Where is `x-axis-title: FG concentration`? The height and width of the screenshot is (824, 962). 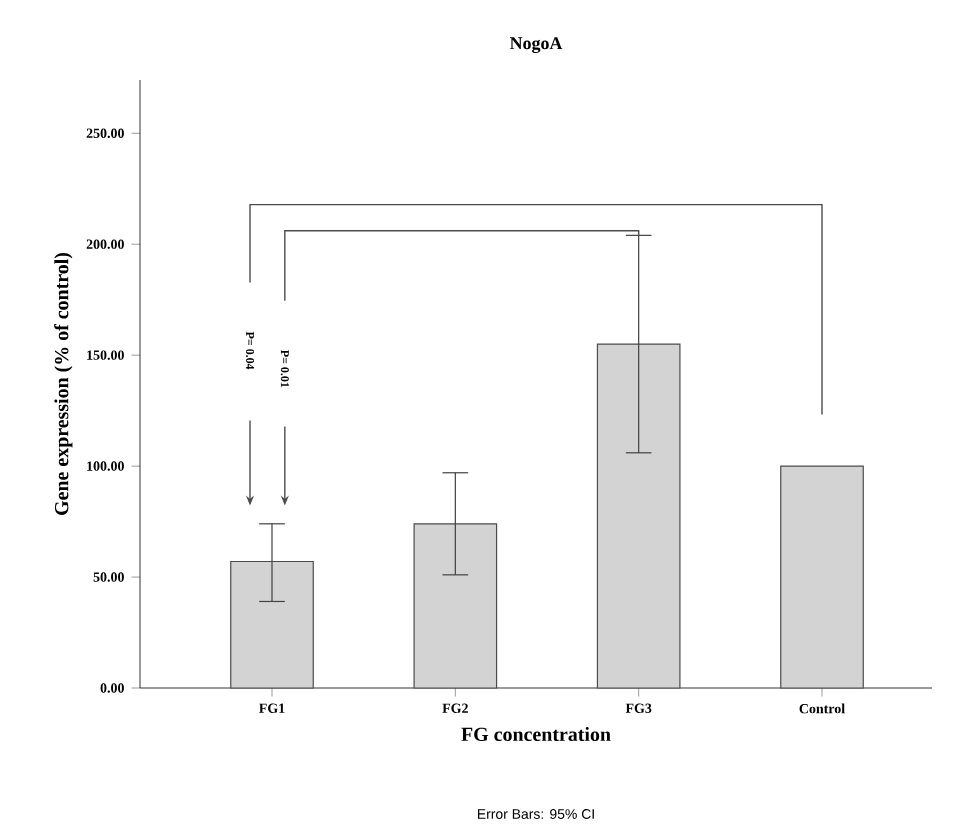 x-axis-title: FG concentration is located at coordinates (536, 734).